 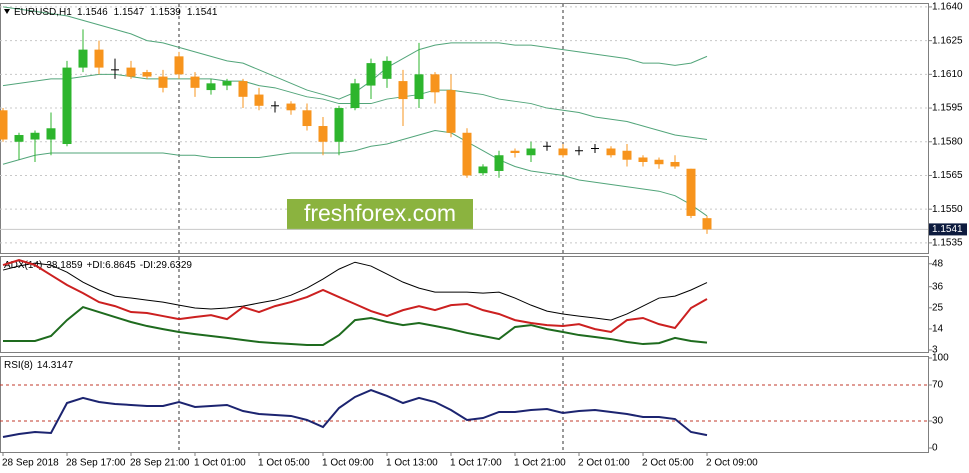 What do you see at coordinates (604, 463) in the screenshot?
I see `x-tick-label: 2 Oct 01:00` at bounding box center [604, 463].